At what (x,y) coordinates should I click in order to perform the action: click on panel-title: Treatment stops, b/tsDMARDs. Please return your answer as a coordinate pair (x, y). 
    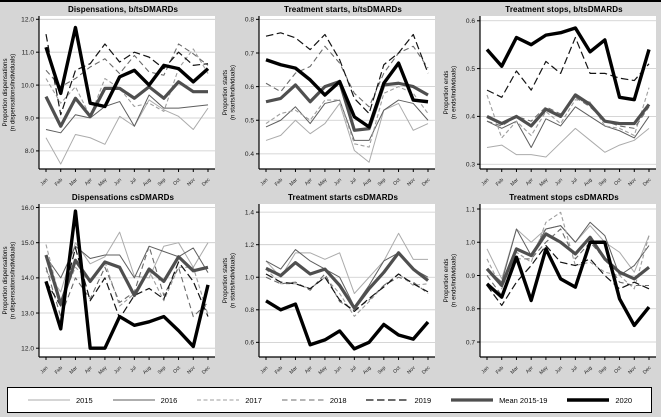
    Looking at the image, I should click on (564, 9).